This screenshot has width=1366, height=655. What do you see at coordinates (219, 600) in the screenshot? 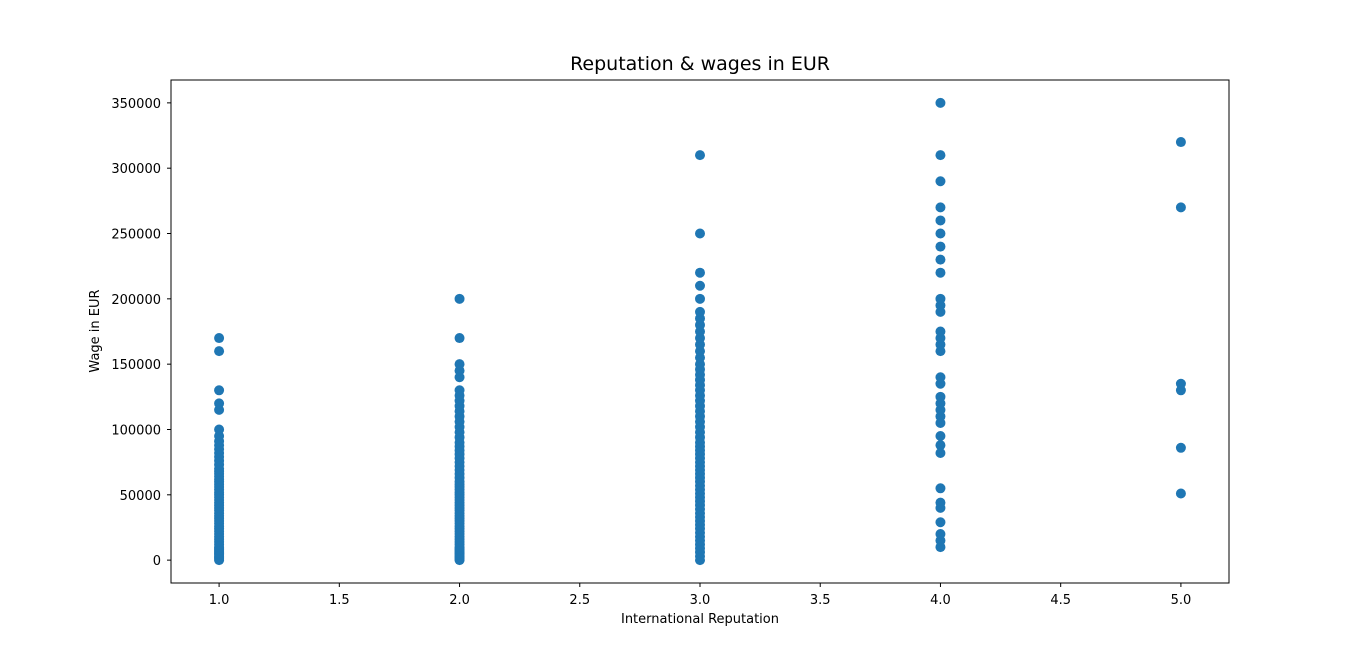
I see `x-tick-label: 1.0` at bounding box center [219, 600].